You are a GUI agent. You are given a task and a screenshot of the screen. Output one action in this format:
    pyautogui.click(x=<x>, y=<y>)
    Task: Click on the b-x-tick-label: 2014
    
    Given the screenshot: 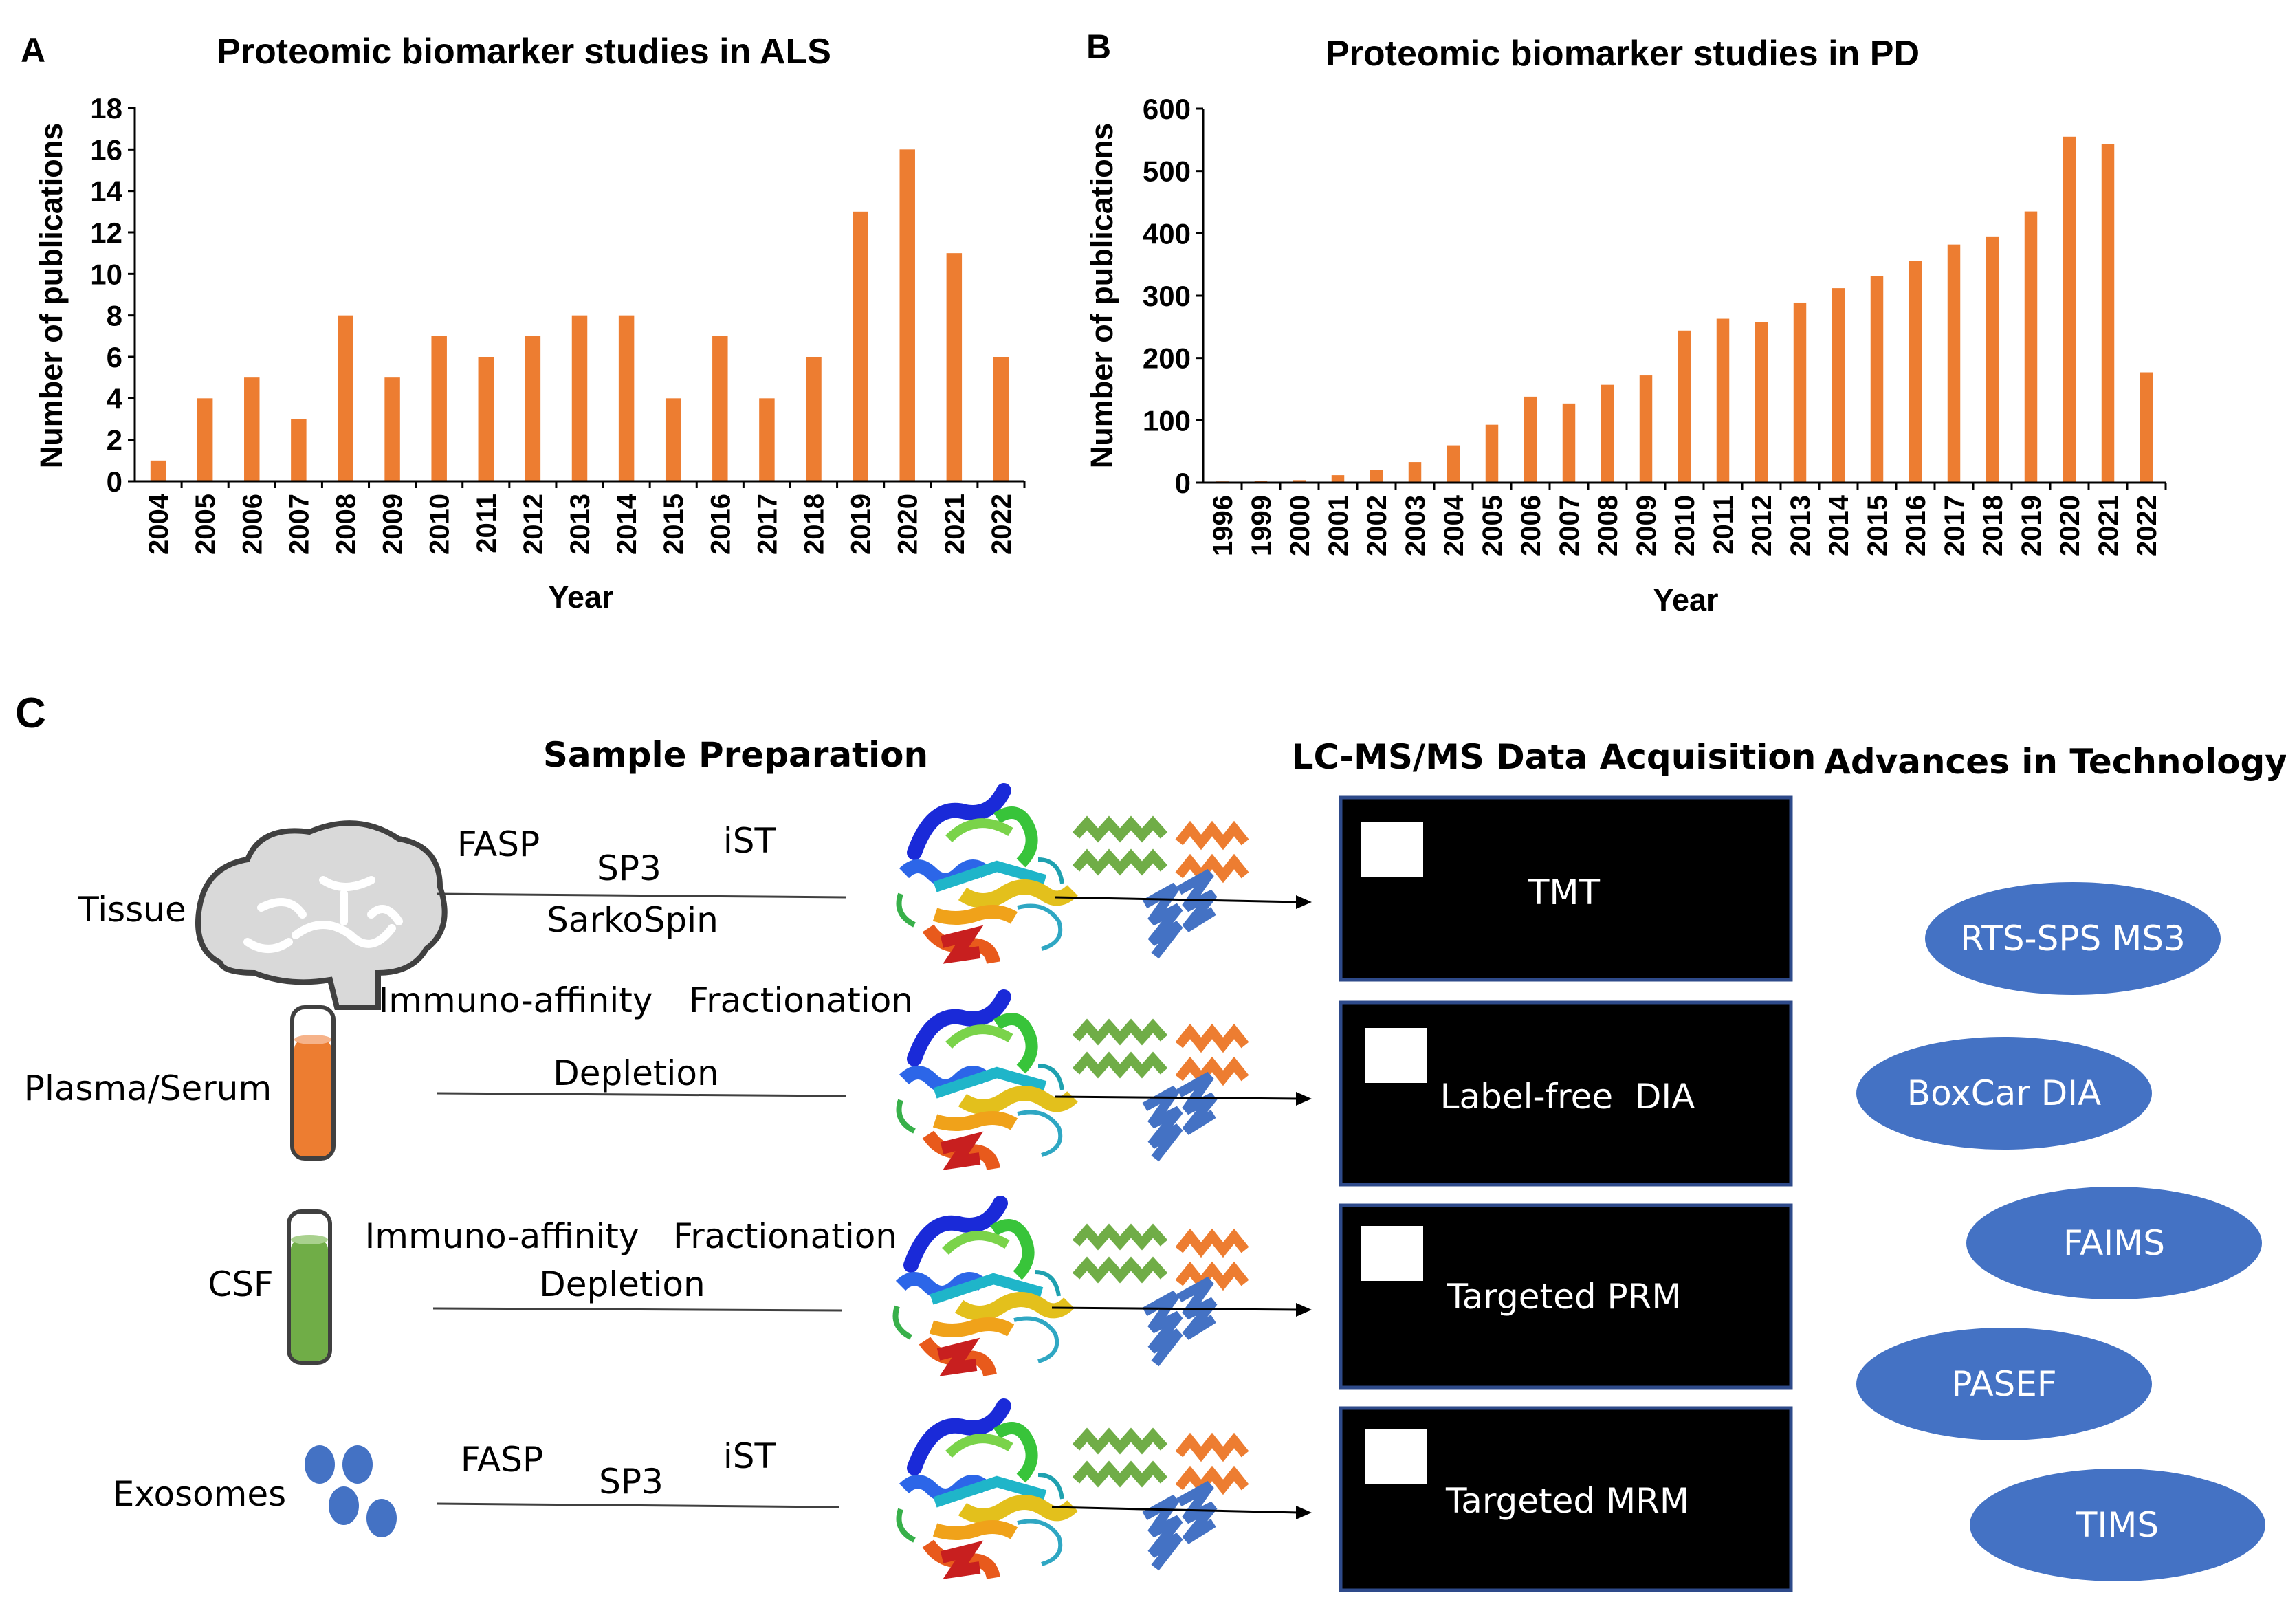 What is the action you would take?
    pyautogui.click(x=1839, y=525)
    